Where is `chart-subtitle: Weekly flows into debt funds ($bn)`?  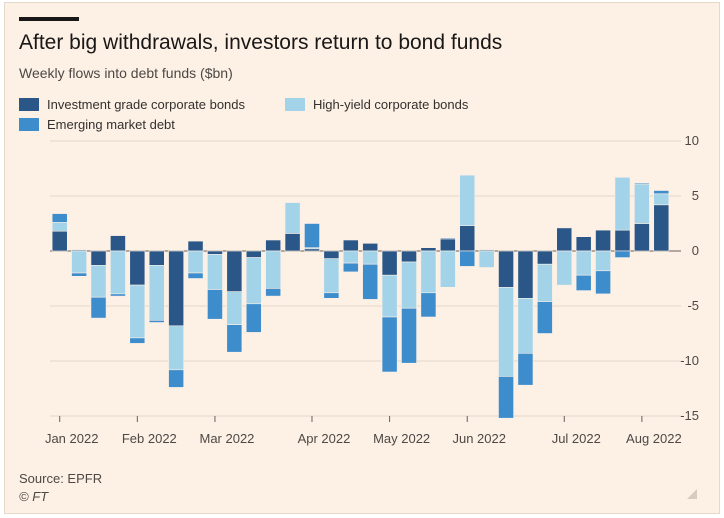 chart-subtitle: Weekly flows into debt funds ($bn) is located at coordinates (126, 73).